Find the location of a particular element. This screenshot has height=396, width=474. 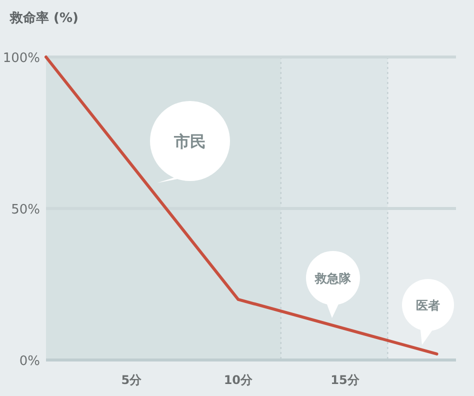

annotation: 医者 is located at coordinates (428, 305).